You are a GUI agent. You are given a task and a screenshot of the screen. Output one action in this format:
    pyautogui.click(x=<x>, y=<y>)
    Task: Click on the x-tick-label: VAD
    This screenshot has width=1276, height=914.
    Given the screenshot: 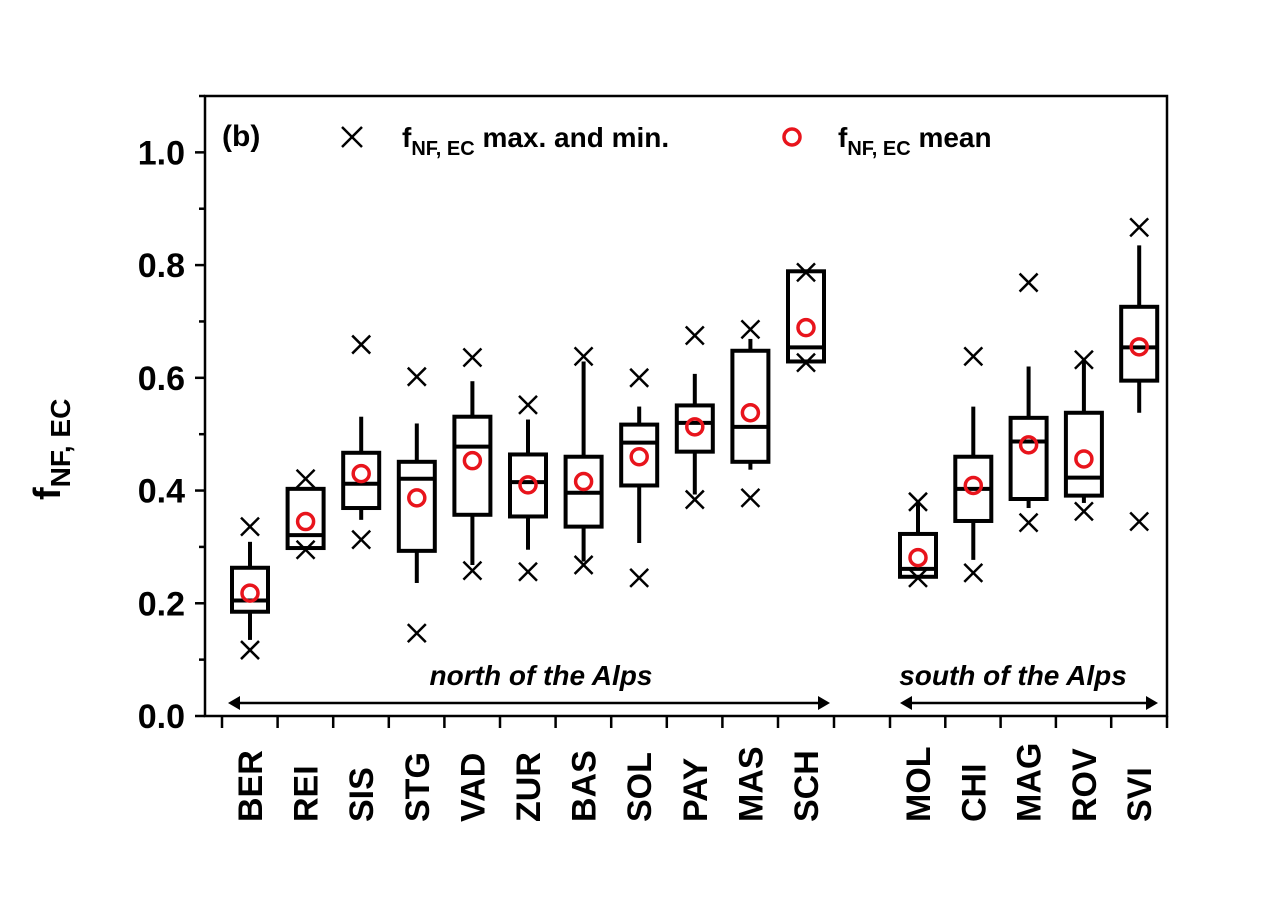 What is the action you would take?
    pyautogui.click(x=473, y=787)
    